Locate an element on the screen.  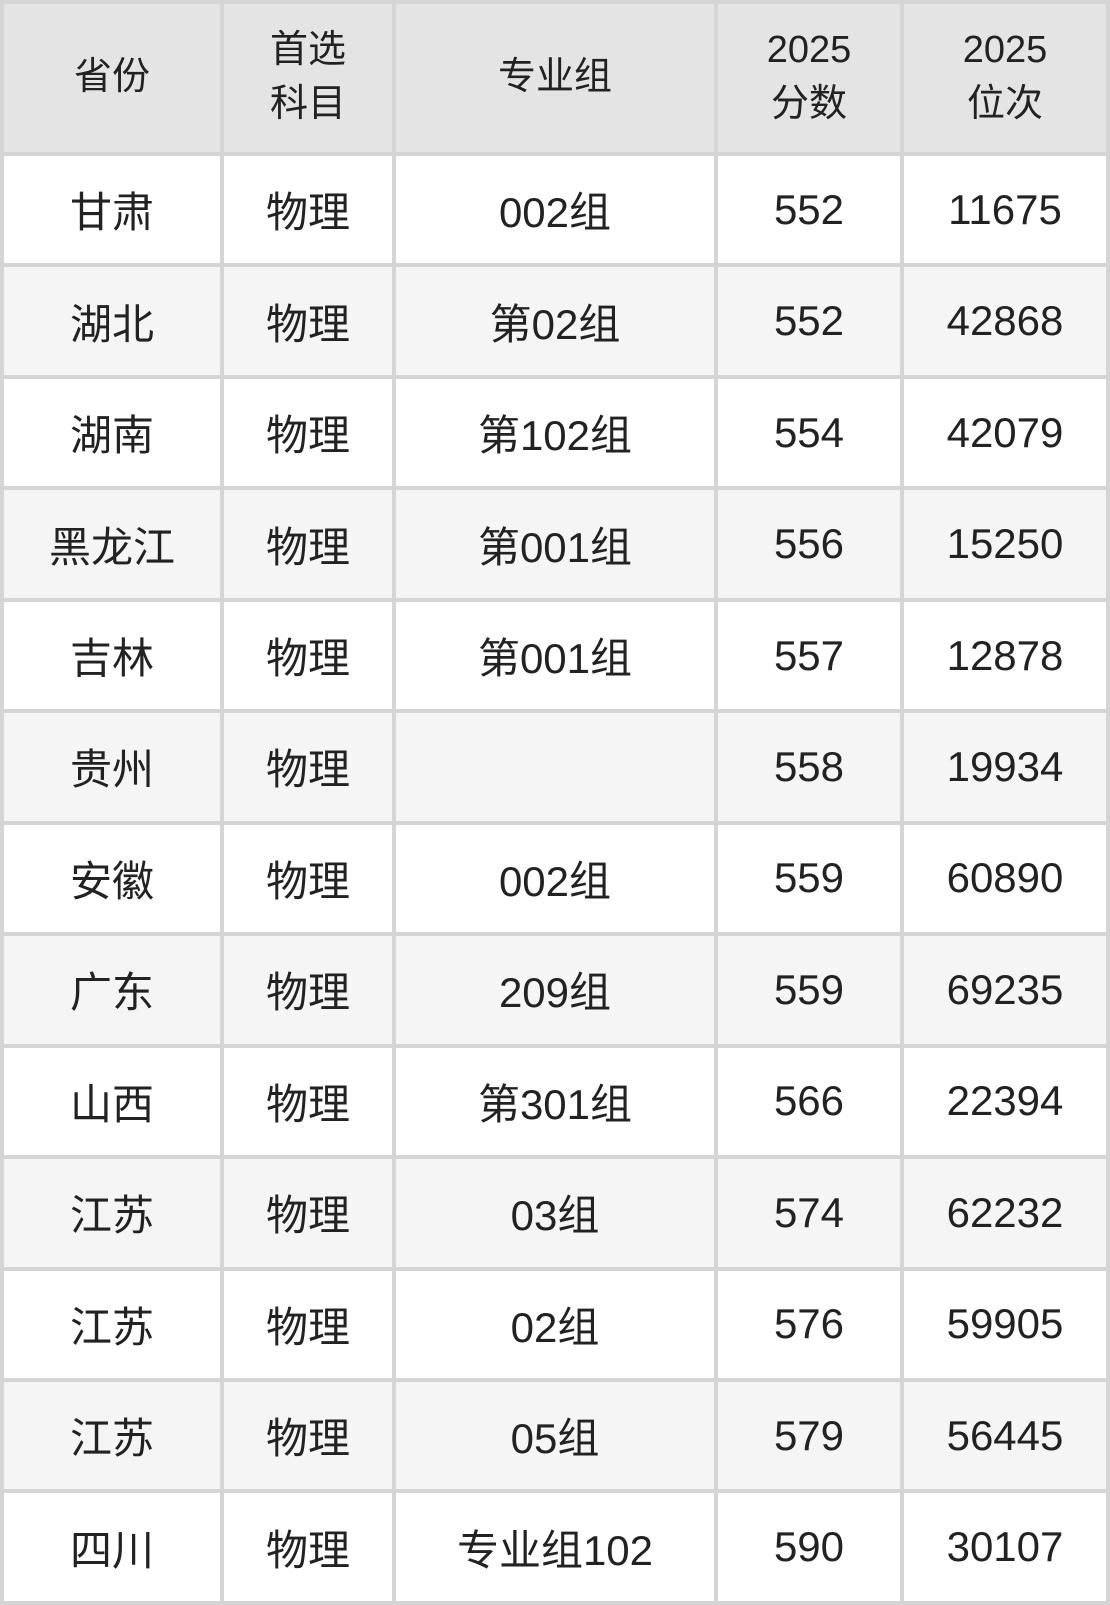
table-row: 江苏 物理 02组 576 59905 is located at coordinates (555, 1324).